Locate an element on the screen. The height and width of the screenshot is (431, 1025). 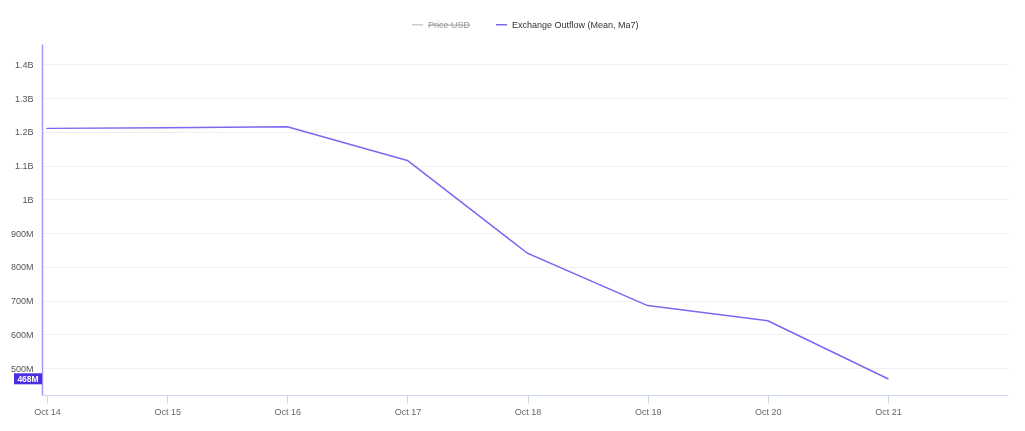
x-tick-label: Oct 16 is located at coordinates (288, 411).